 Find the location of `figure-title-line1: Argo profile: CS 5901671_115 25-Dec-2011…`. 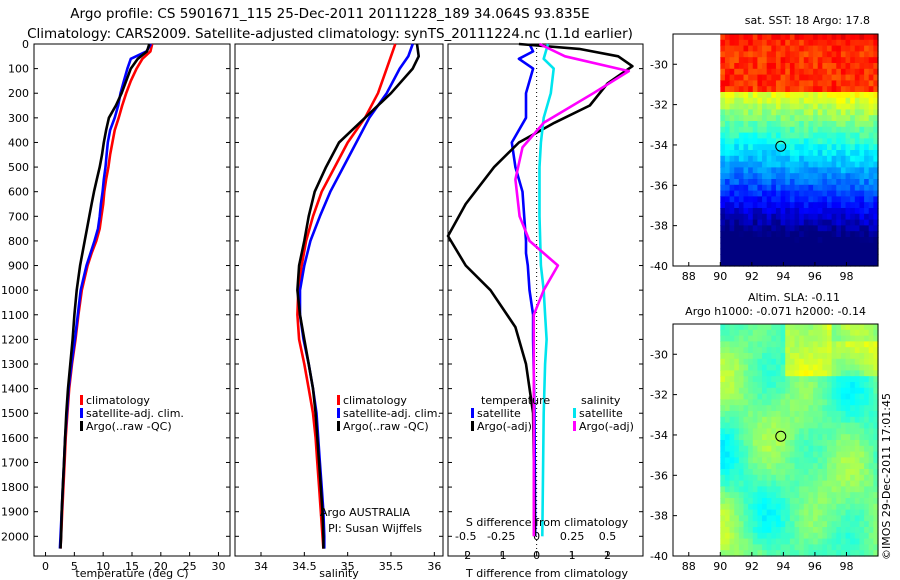

figure-title-line1: Argo profile: CS 5901671_115 25-Dec-2011… is located at coordinates (330, 14).